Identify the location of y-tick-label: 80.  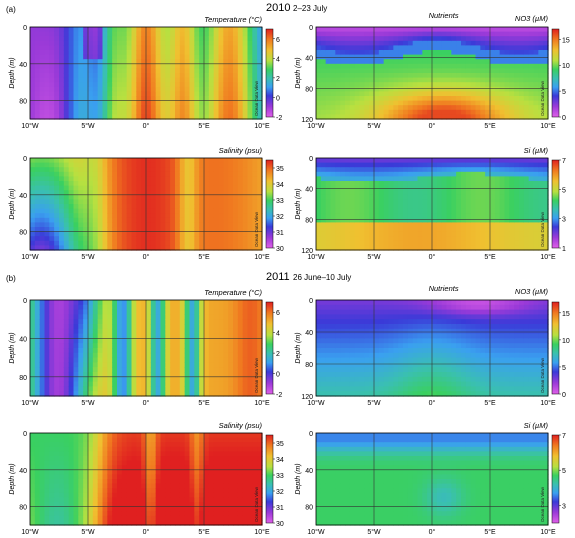
(23, 378).